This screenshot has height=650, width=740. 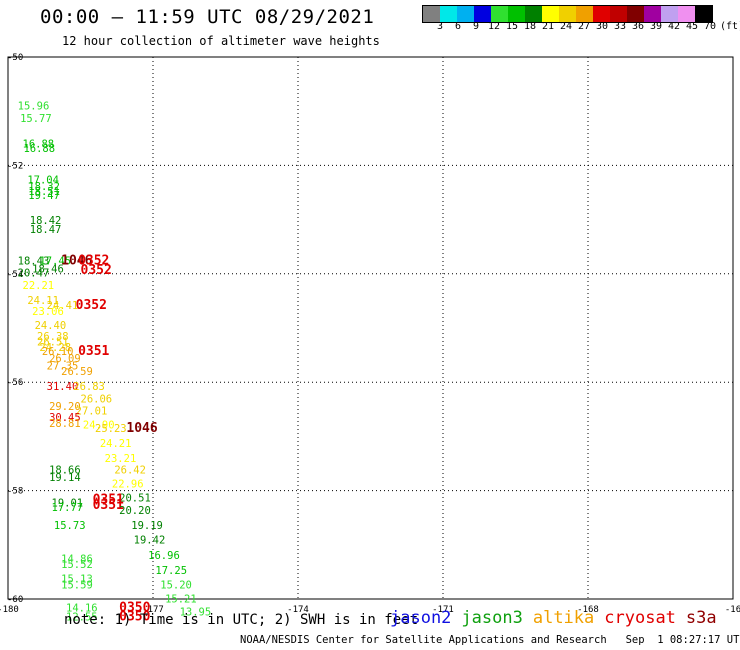 I want to click on x-tick-label: -174, so click(x=298, y=610).